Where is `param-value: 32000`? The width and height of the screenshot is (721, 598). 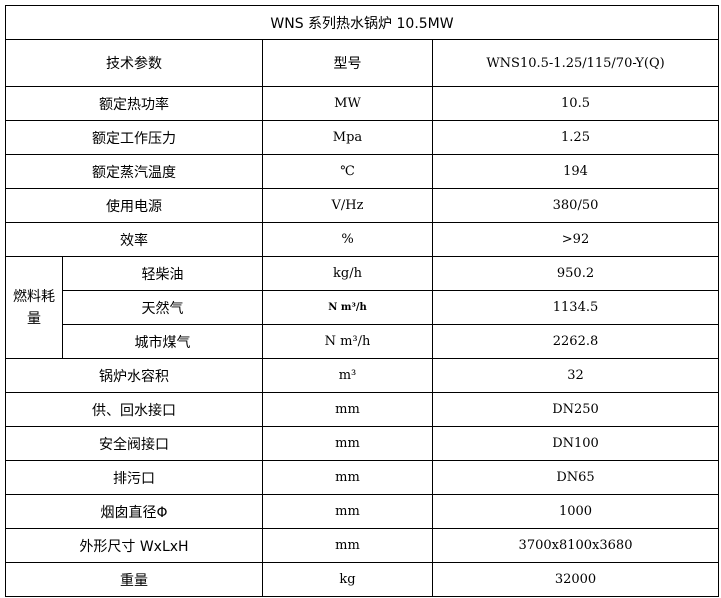 param-value: 32000 is located at coordinates (575, 579).